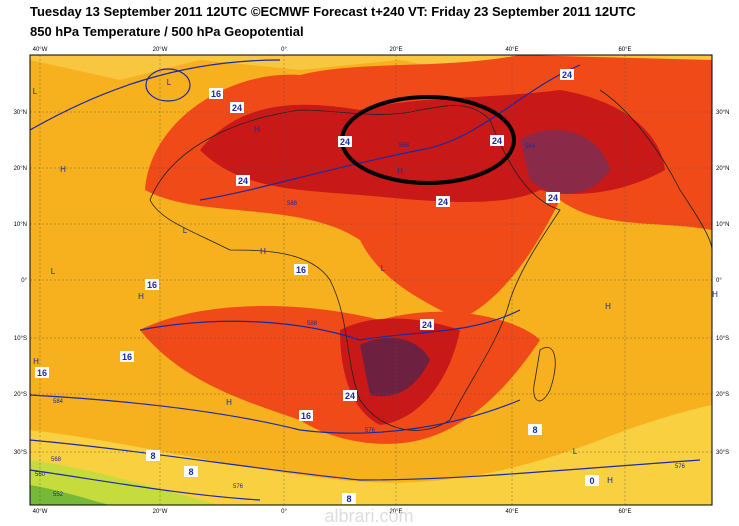 This screenshot has width=739, height=526. I want to click on geopotential-label: 568, so click(56, 460).